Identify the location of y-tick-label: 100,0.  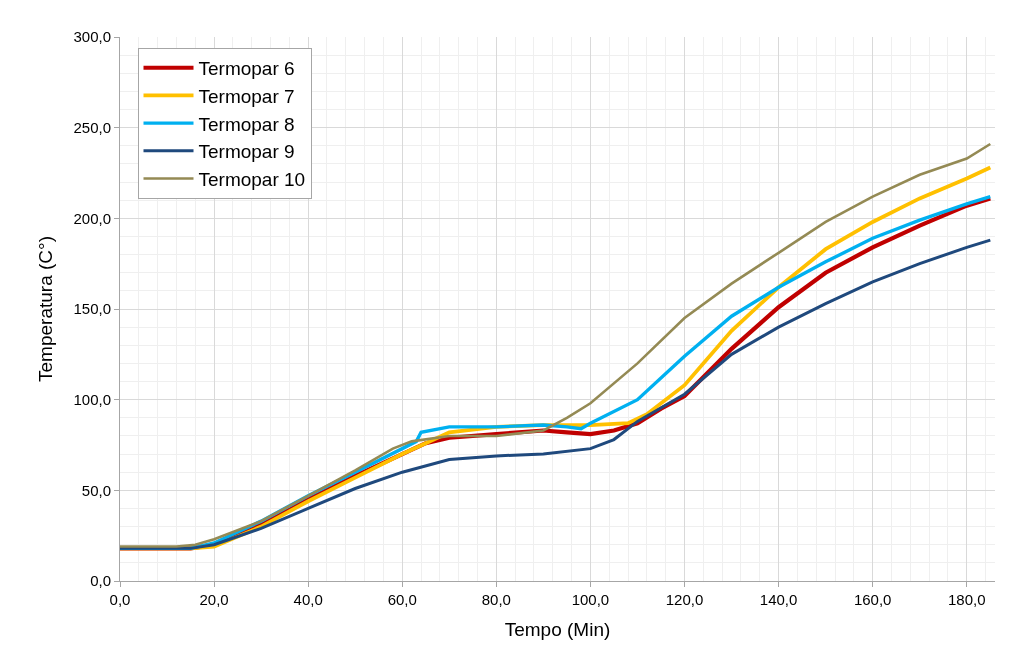
(92, 399).